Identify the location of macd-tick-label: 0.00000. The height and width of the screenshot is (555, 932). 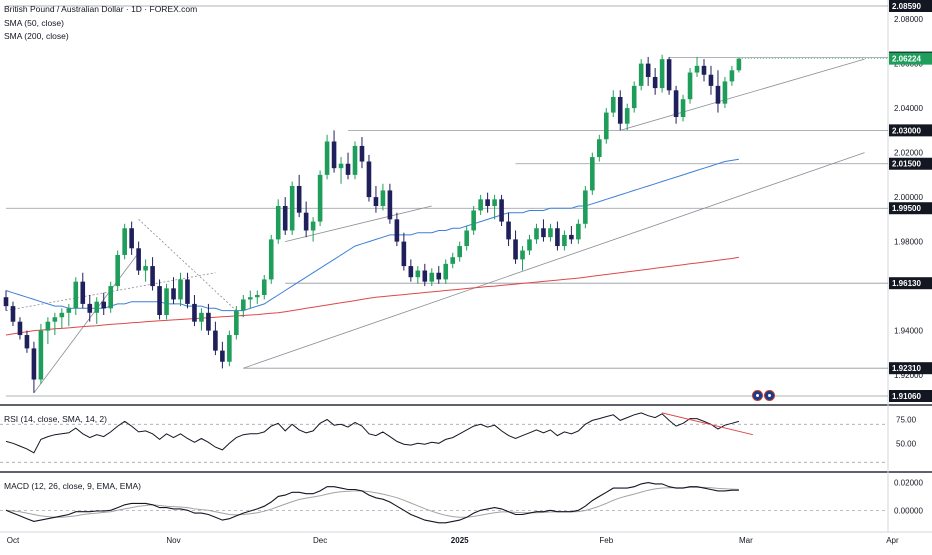
(908, 510).